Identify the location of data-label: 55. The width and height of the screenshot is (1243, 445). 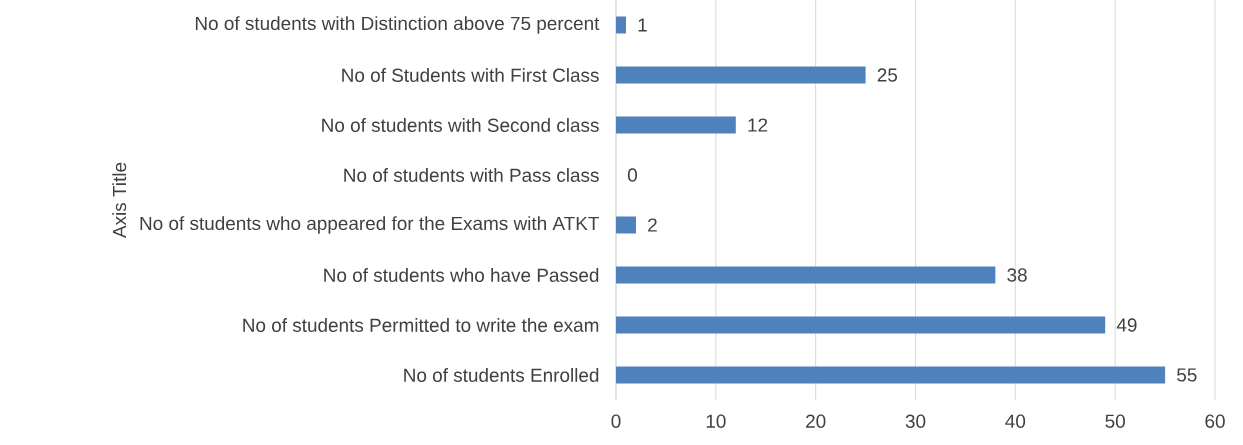
(1187, 375).